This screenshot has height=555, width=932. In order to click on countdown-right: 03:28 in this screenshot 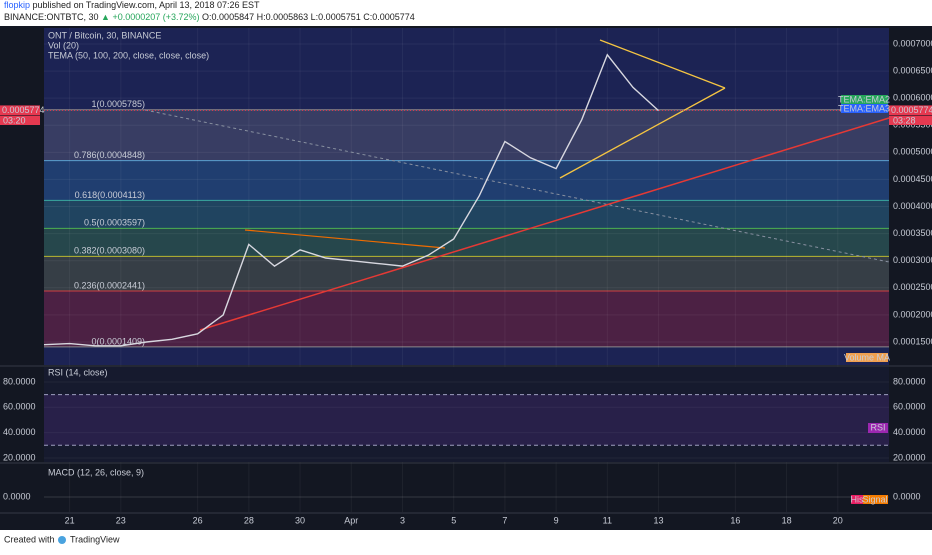, I will do `click(904, 120)`.